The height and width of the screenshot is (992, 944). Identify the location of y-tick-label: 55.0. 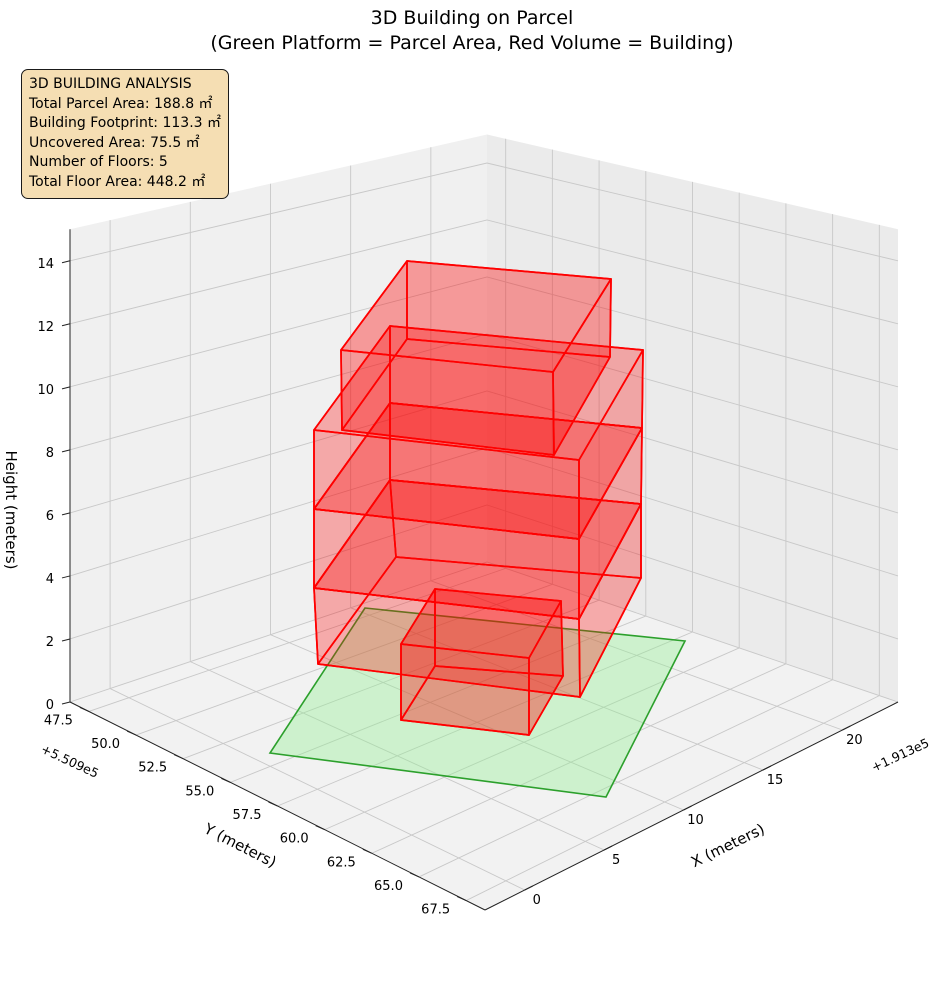
(199, 791).